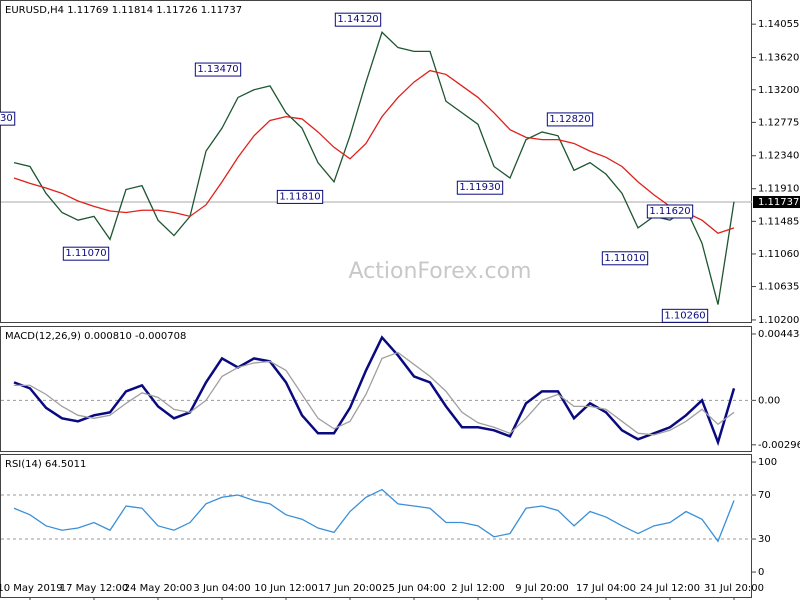  I want to click on price-annotation: 30, so click(6, 118).